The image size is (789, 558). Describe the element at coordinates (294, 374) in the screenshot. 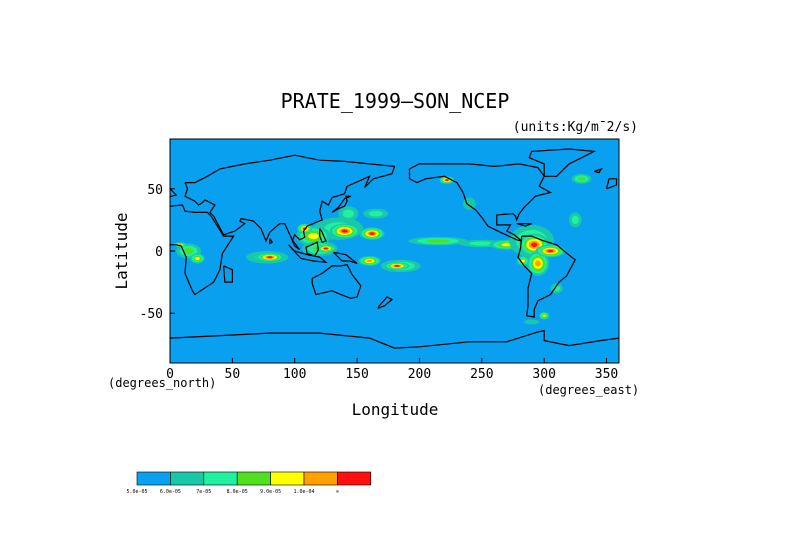

I see `x-tick-label: 100` at that location.